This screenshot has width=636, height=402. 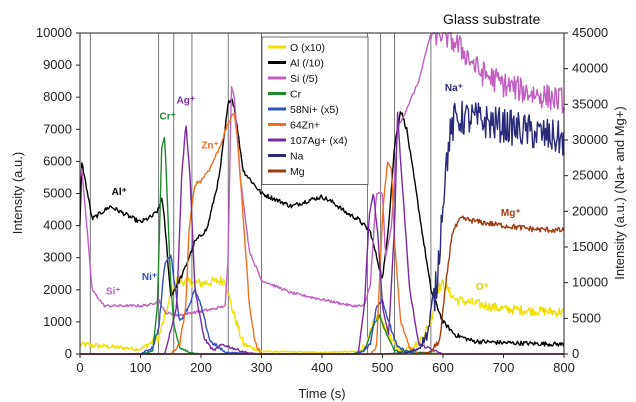 I want to click on y-tick-label: 9000, so click(x=57, y=64).